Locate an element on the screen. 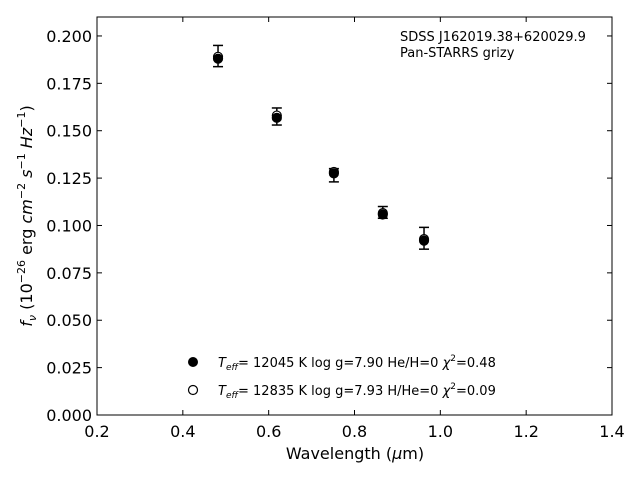 This screenshot has height=480, width=640. legend-entry-filled: Teff= 12045 K log g=7.90 He/H=0 χ2=0.48 is located at coordinates (357, 363).